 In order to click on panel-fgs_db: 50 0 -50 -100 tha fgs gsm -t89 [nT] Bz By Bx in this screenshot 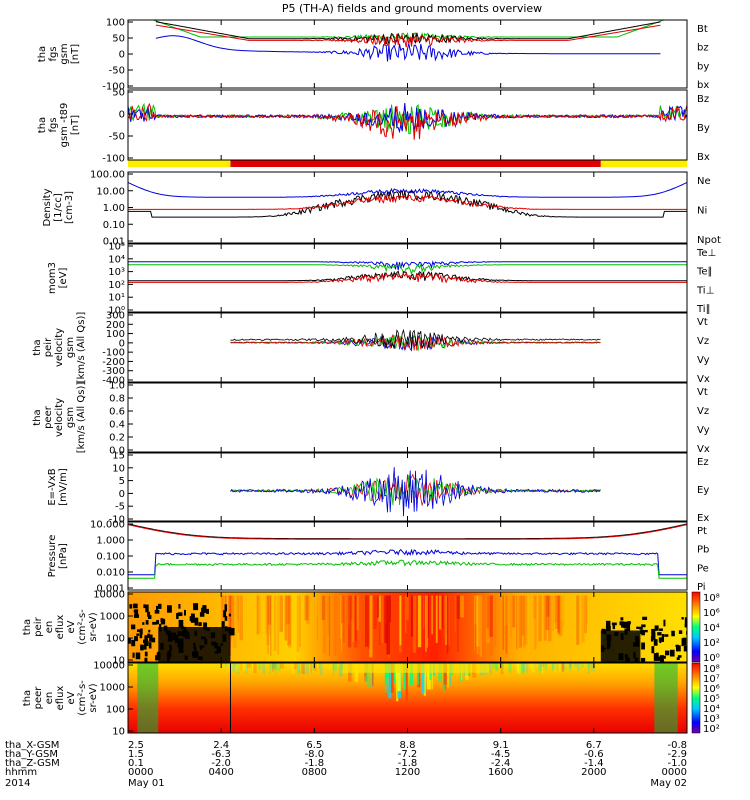, I will do `click(373, 126)`.